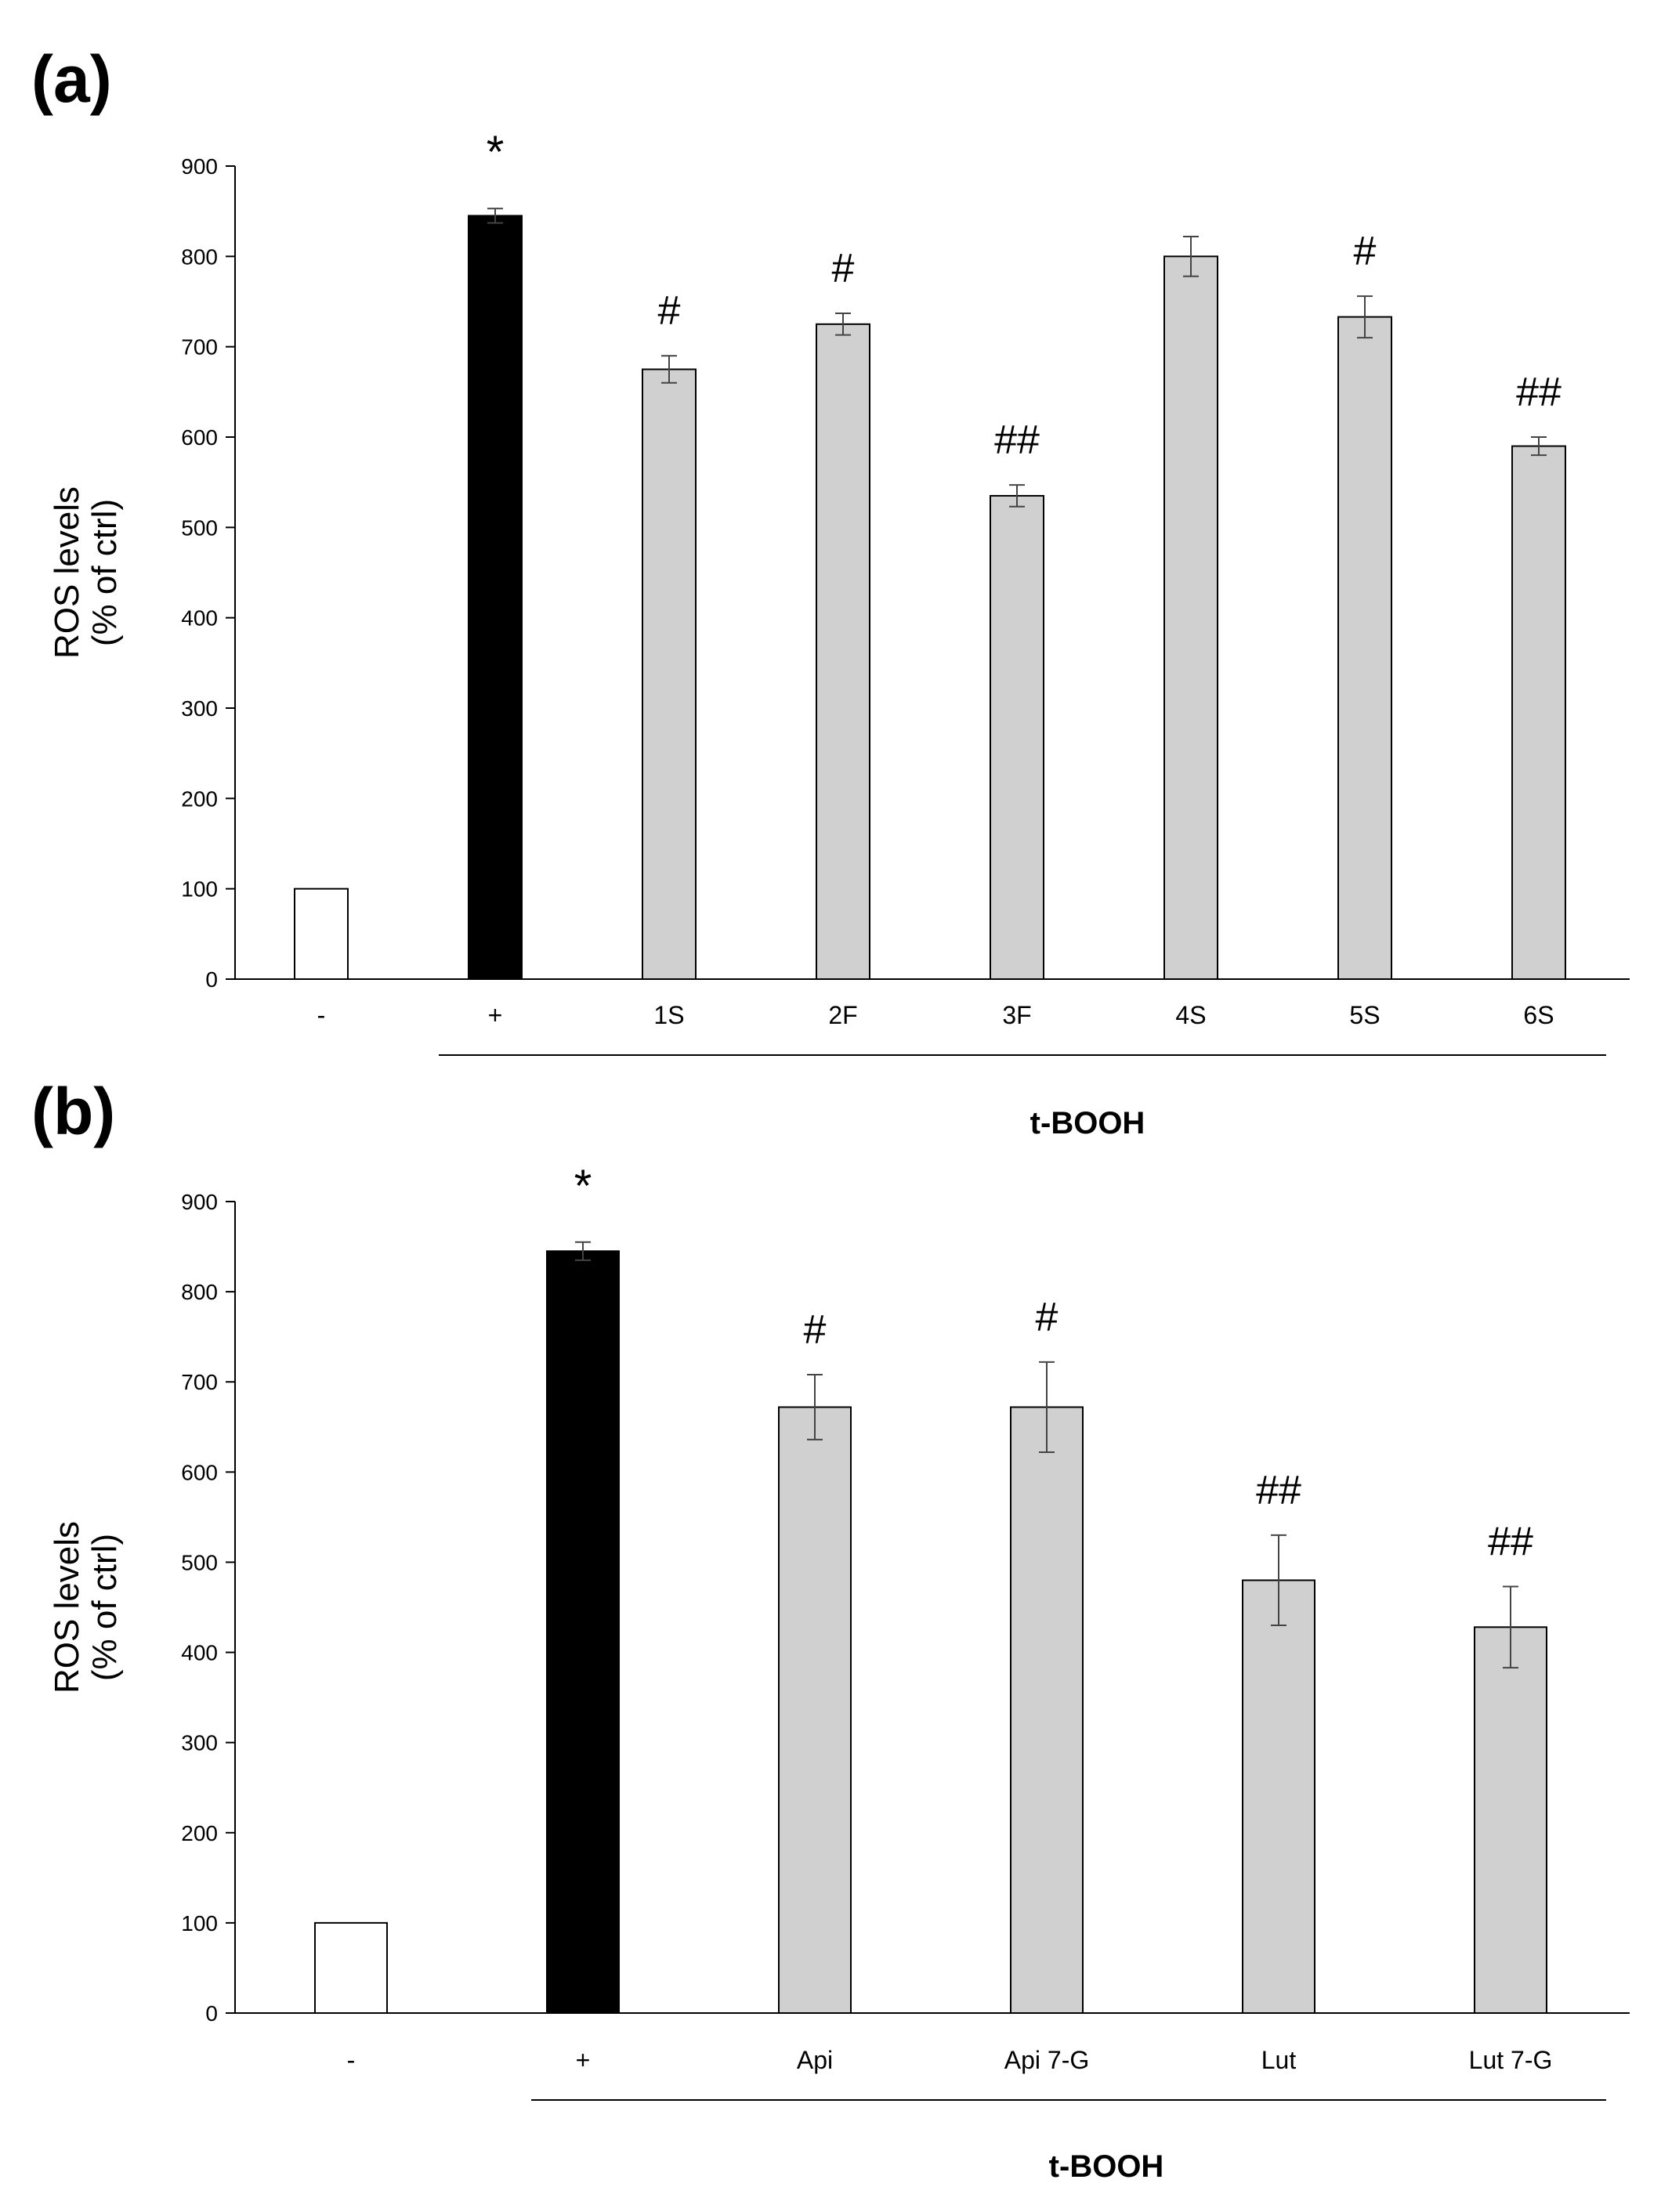 Image resolution: width=1661 pixels, height=2212 pixels. What do you see at coordinates (668, 1015) in the screenshot?
I see `category-label: 1S` at bounding box center [668, 1015].